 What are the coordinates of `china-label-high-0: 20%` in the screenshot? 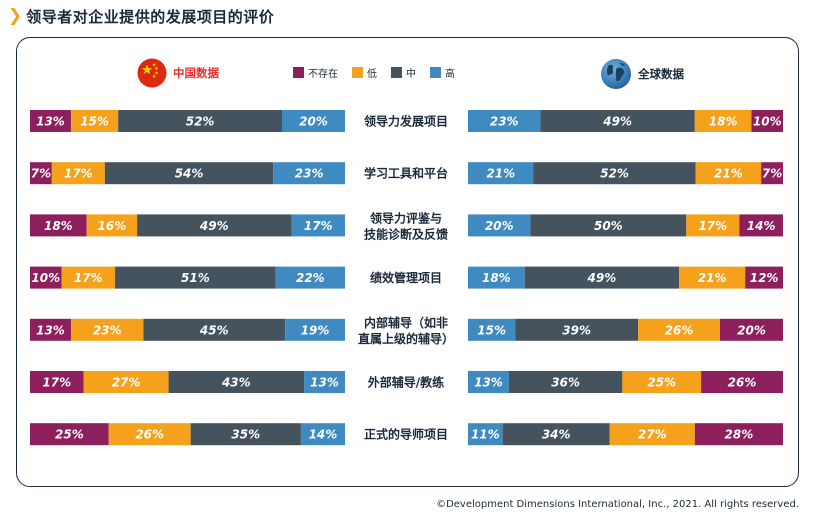 It's located at (313, 122).